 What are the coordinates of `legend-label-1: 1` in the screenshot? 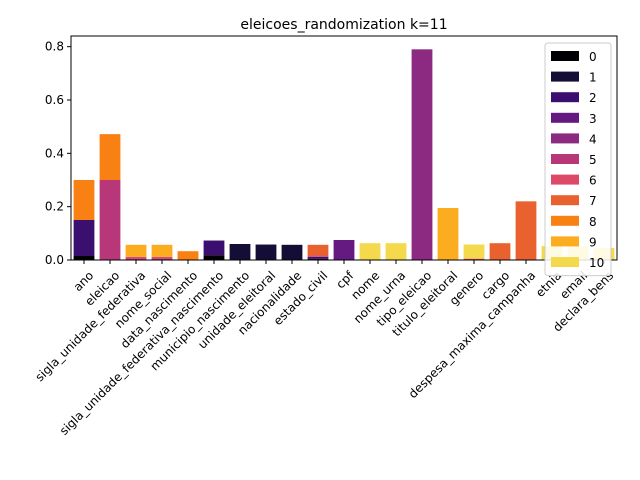 It's located at (593, 78).